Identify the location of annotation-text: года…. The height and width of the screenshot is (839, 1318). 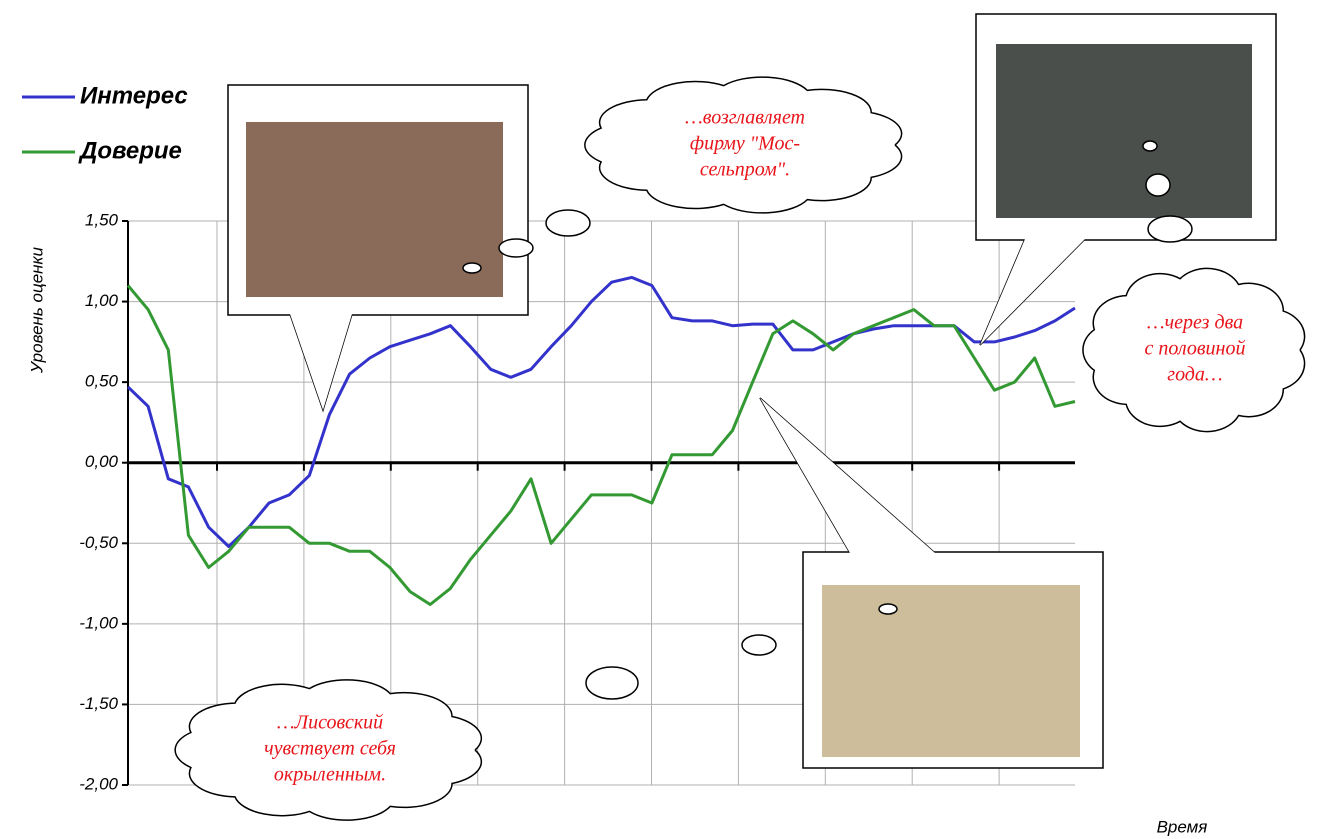
(1194, 375).